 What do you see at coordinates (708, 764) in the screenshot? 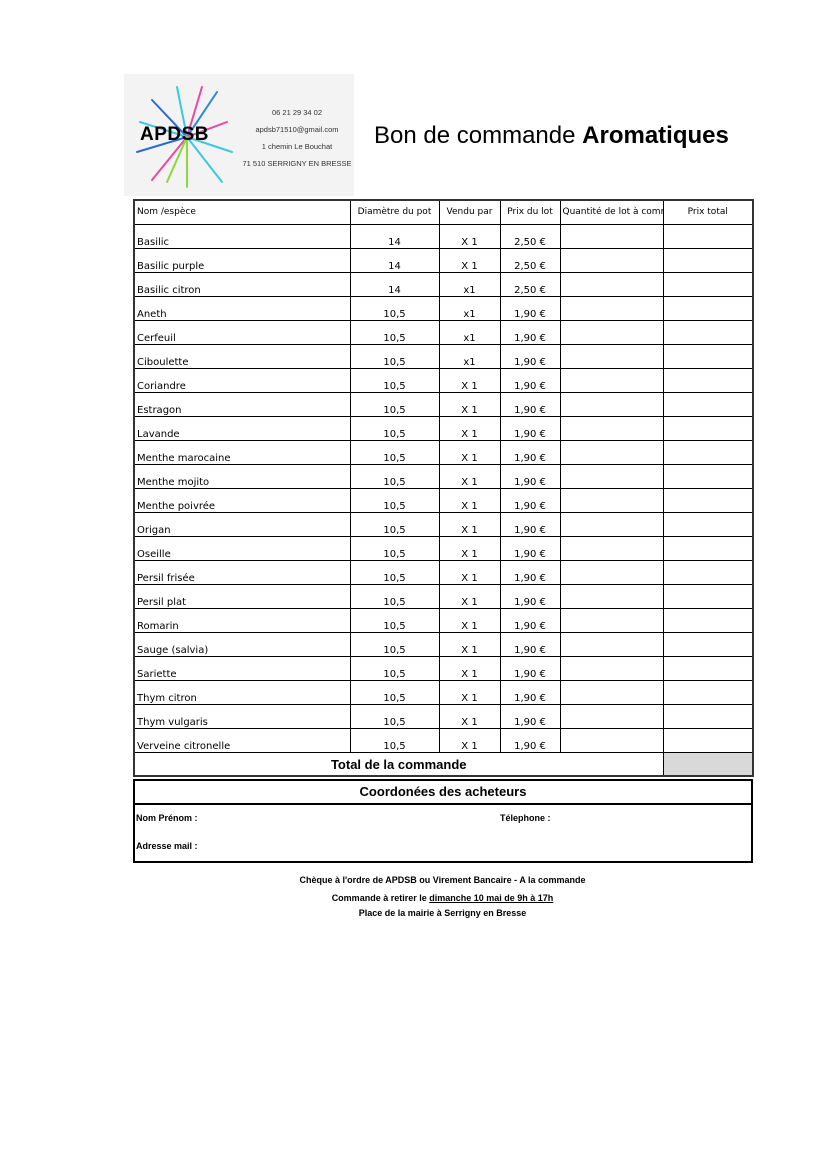
I see `order-total-value` at bounding box center [708, 764].